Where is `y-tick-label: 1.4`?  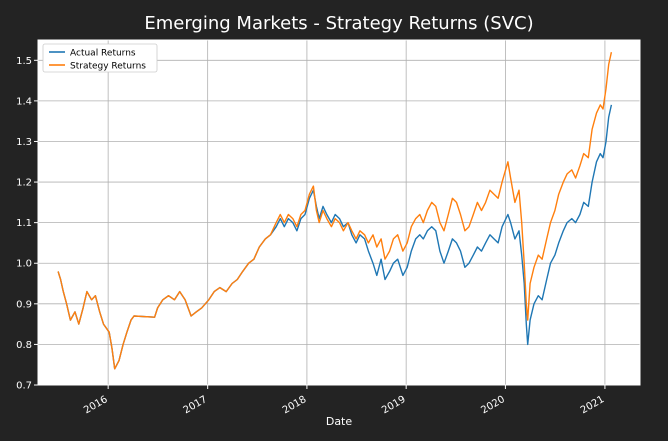
y-tick-label: 1.4 is located at coordinates (24, 101).